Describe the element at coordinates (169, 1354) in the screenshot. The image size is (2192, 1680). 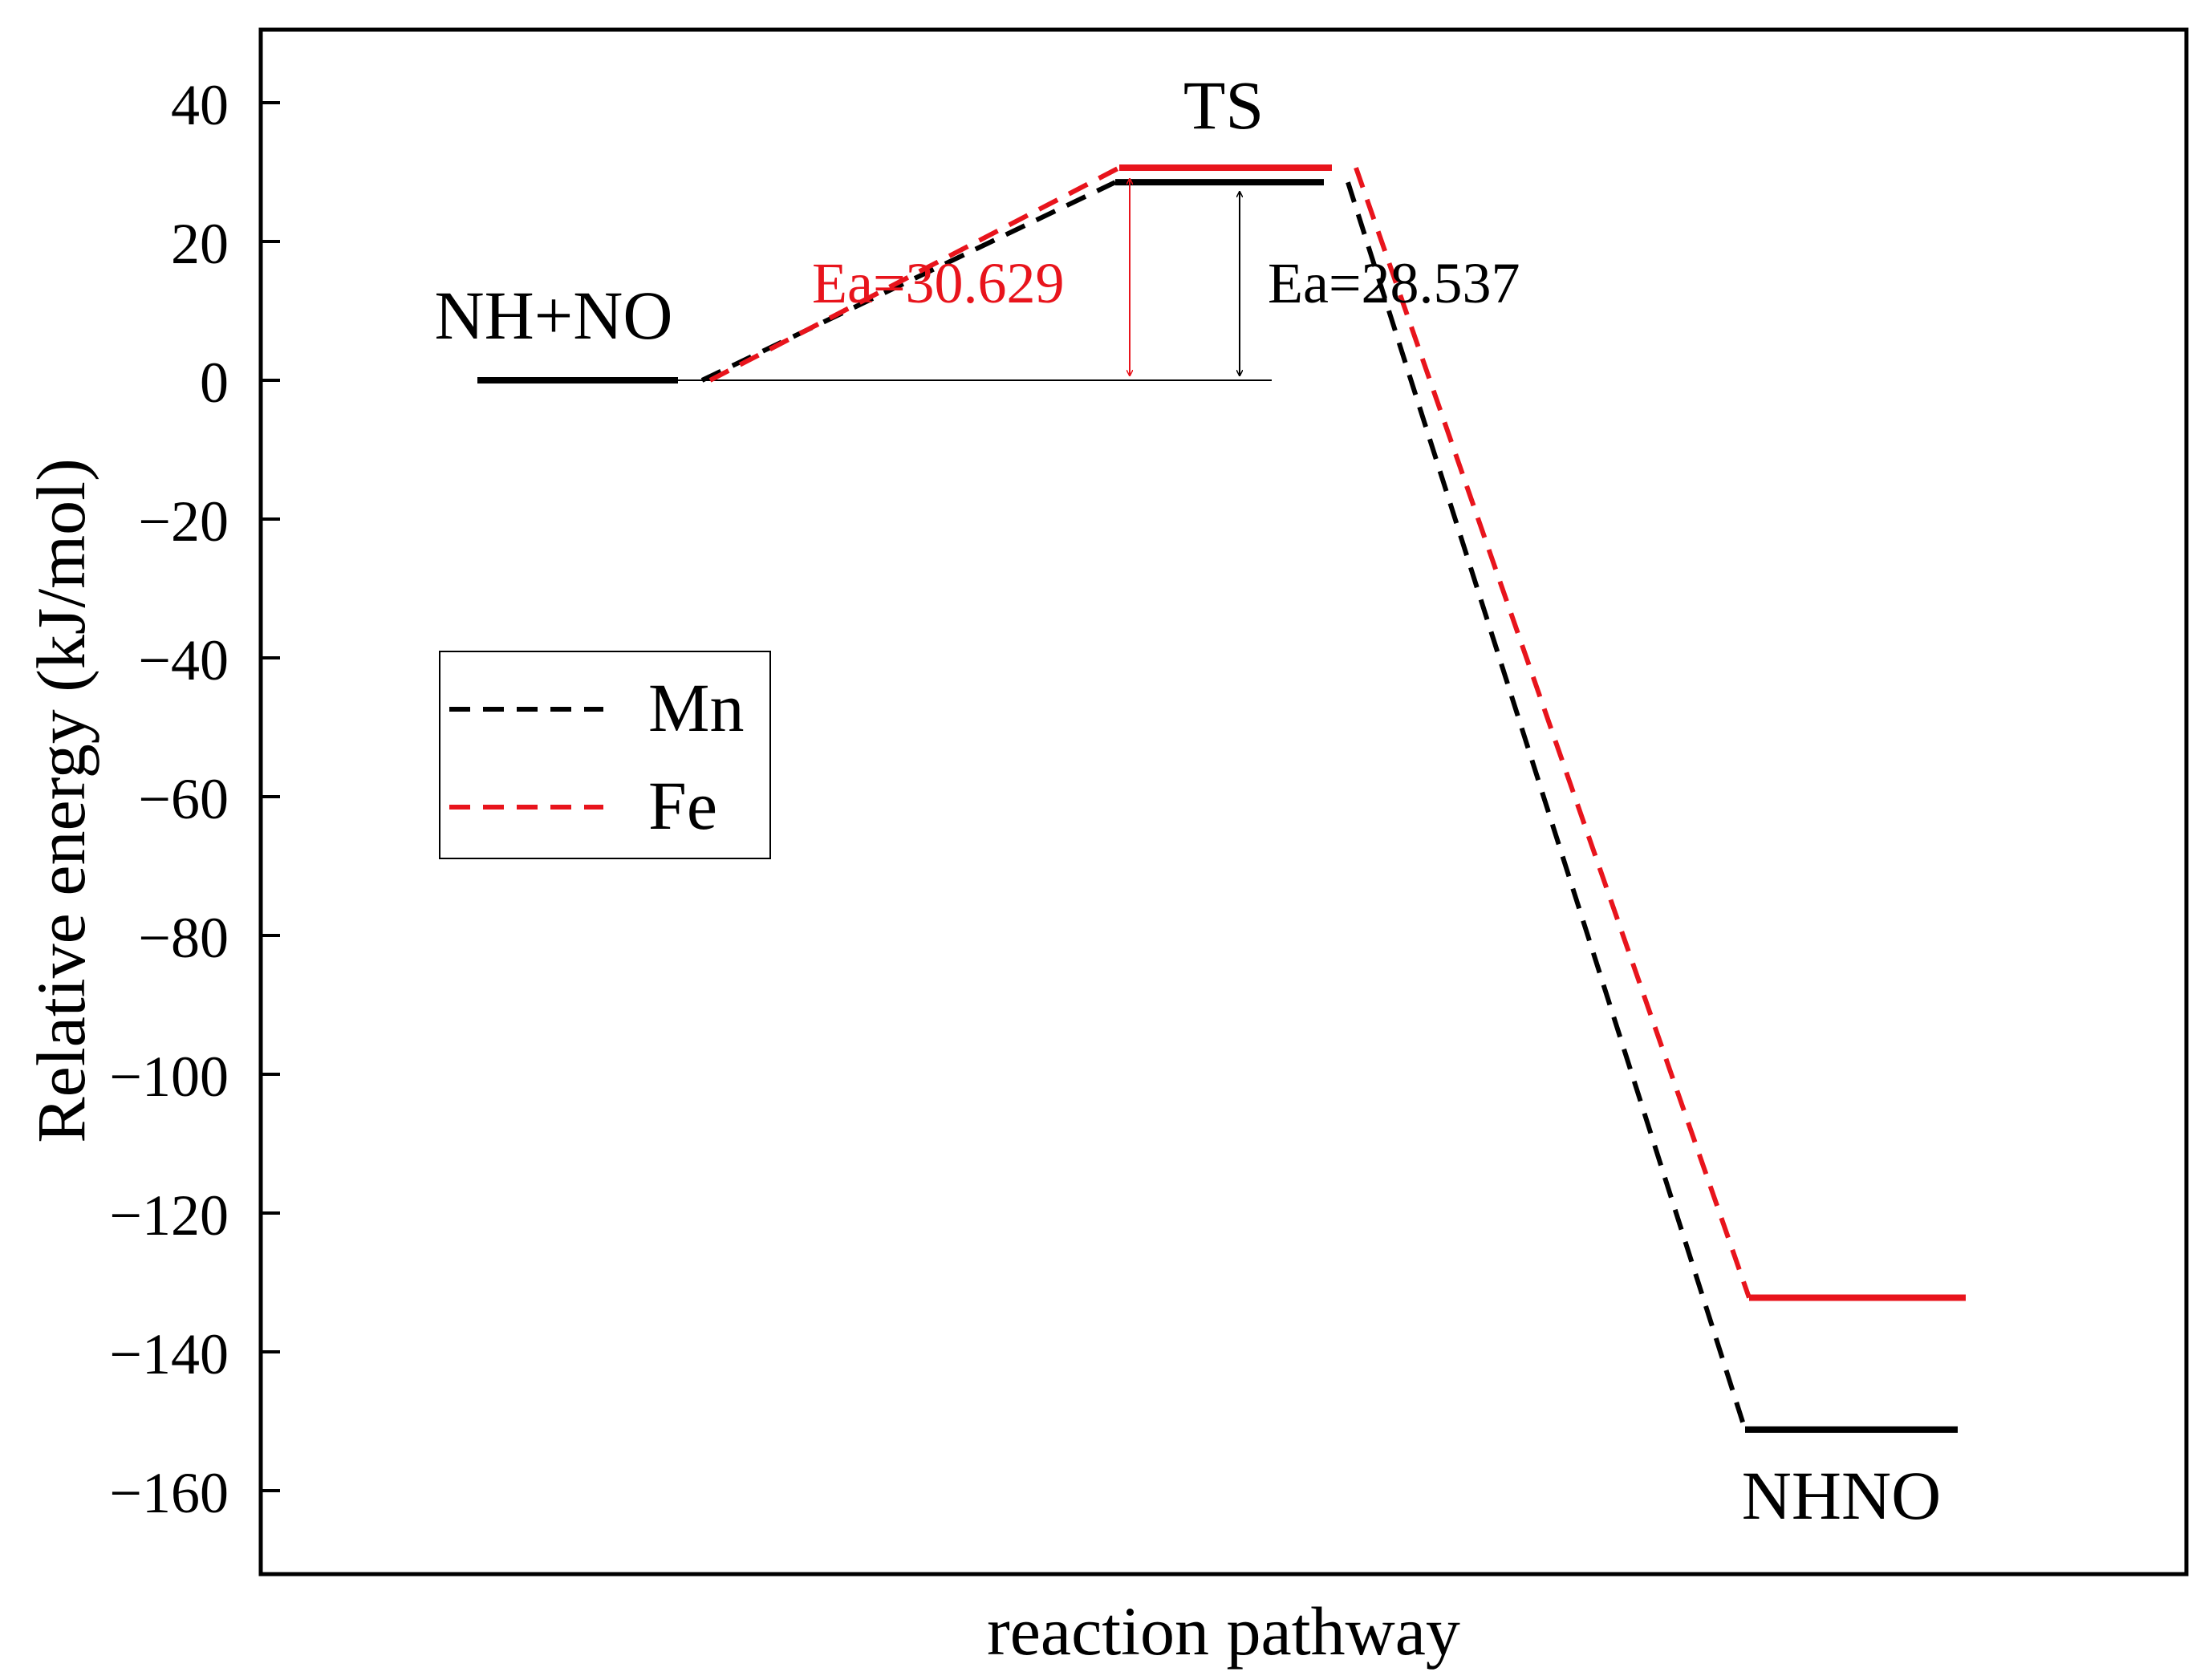
I see `y-tick-label: −140` at that location.